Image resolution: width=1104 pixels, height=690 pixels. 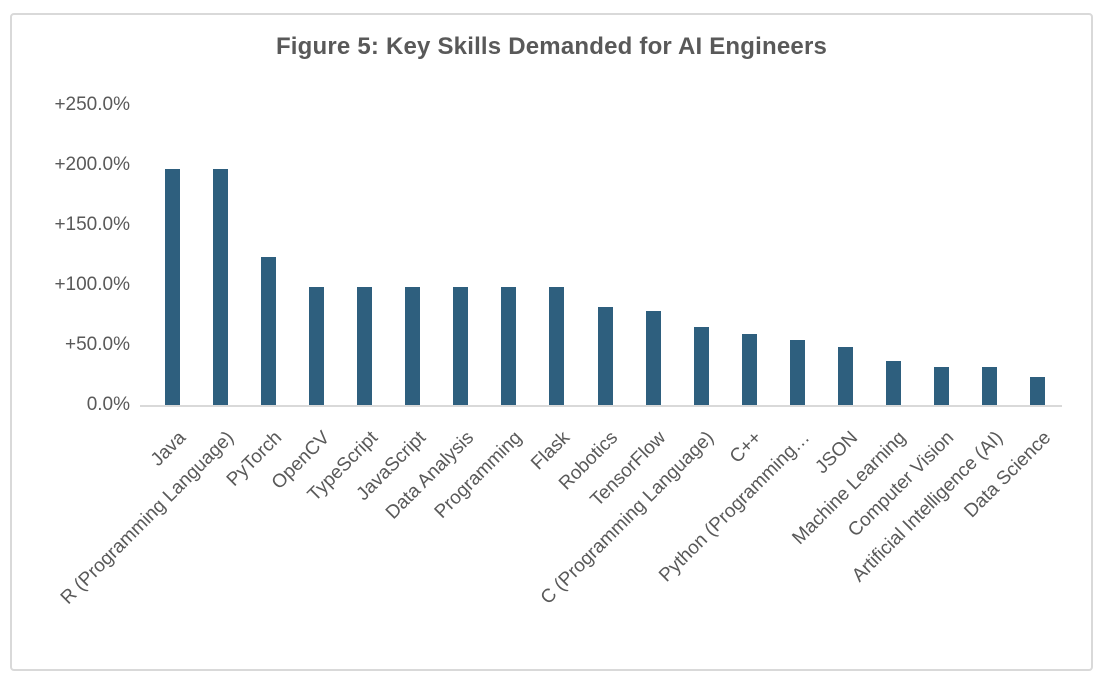 What do you see at coordinates (1038, 391) in the screenshot?
I see `bar-data-science` at bounding box center [1038, 391].